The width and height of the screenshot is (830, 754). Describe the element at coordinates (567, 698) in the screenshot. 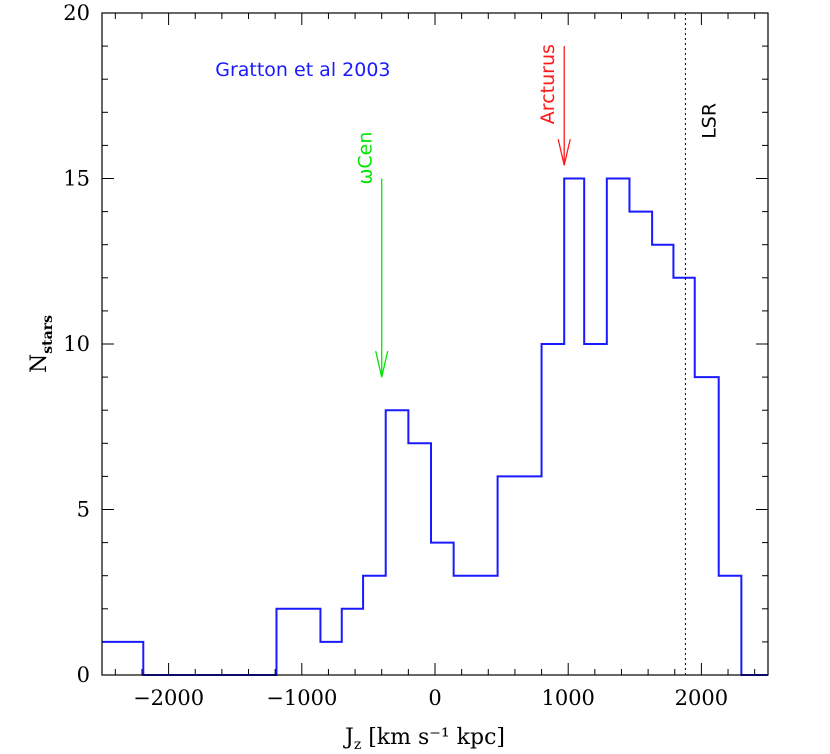

I see `x-tick-label: 1000` at that location.